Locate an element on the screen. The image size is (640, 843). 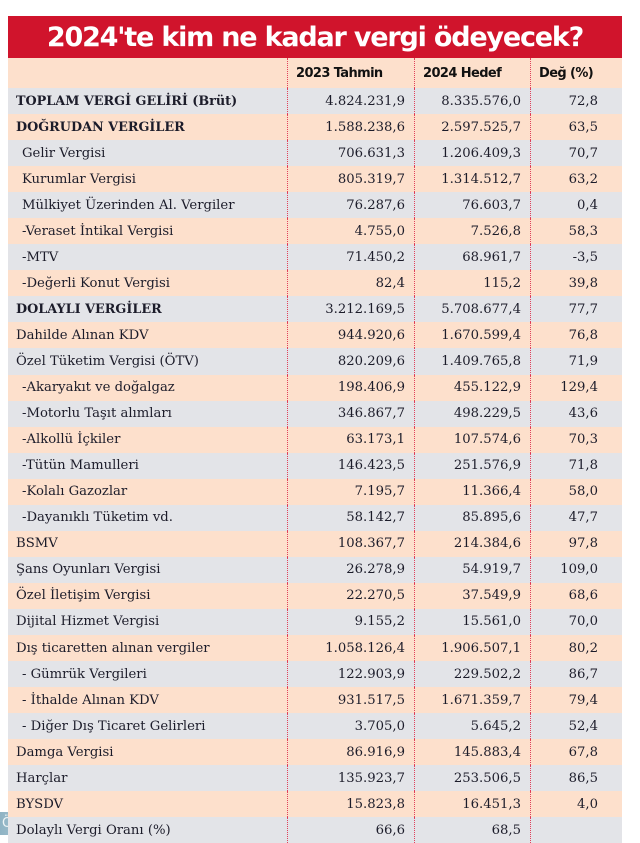
value-2023-estimate: 9.155,2 is located at coordinates (350, 621).